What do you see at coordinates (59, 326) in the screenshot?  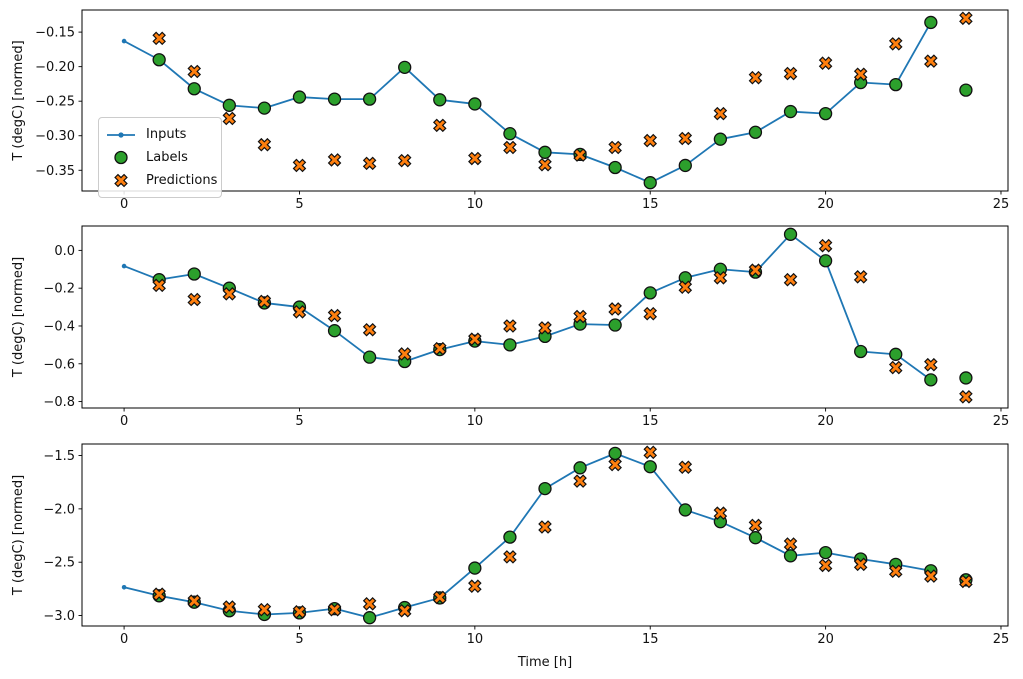 I see `y-tick-label: −0.4` at bounding box center [59, 326].